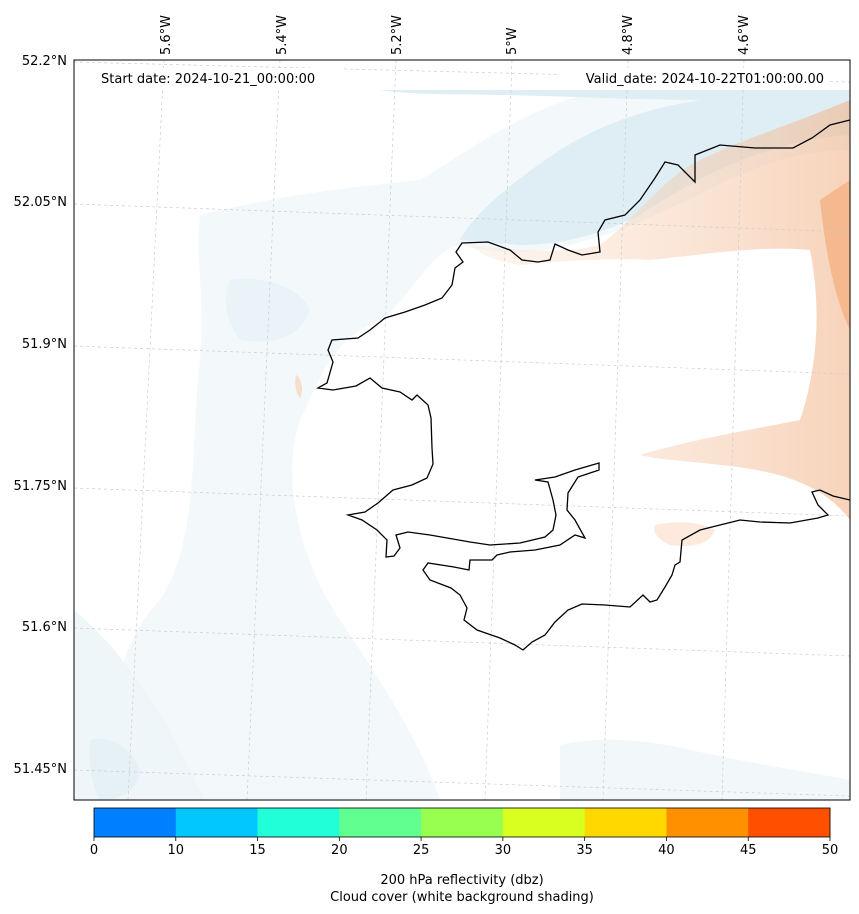 The width and height of the screenshot is (859, 914). What do you see at coordinates (166, 35) in the screenshot?
I see `lon-label: 5.6°W` at bounding box center [166, 35].